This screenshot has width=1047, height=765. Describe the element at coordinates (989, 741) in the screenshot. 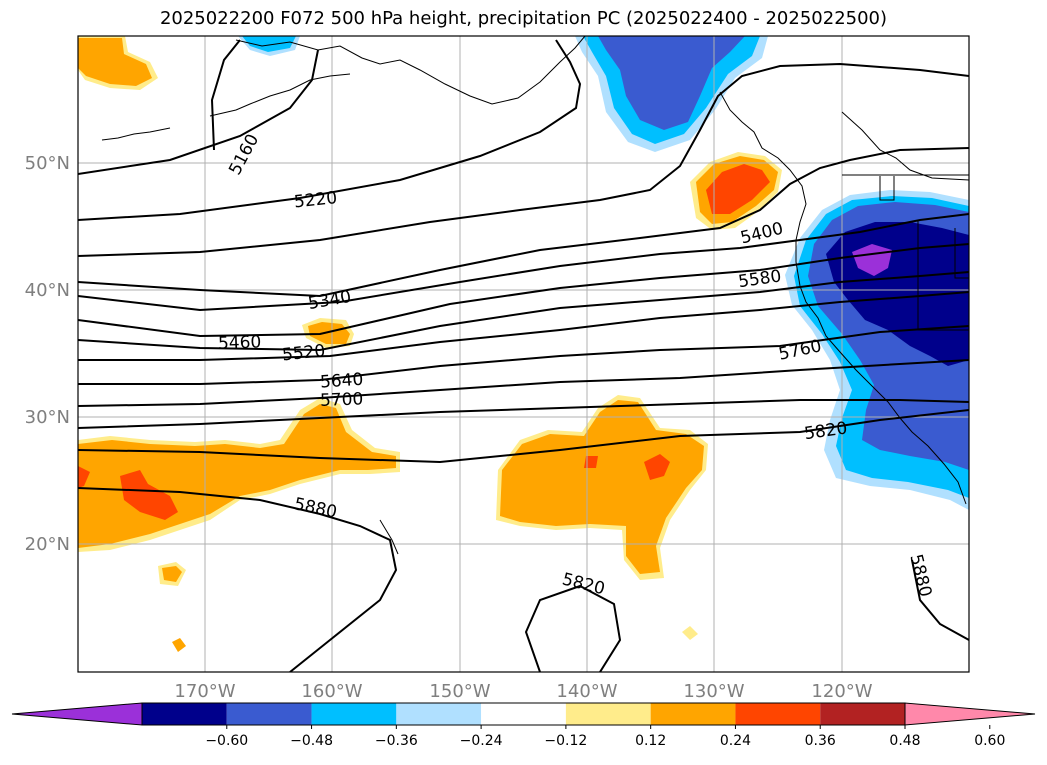

I see `colorbar-tick-label: 0.60` at that location.